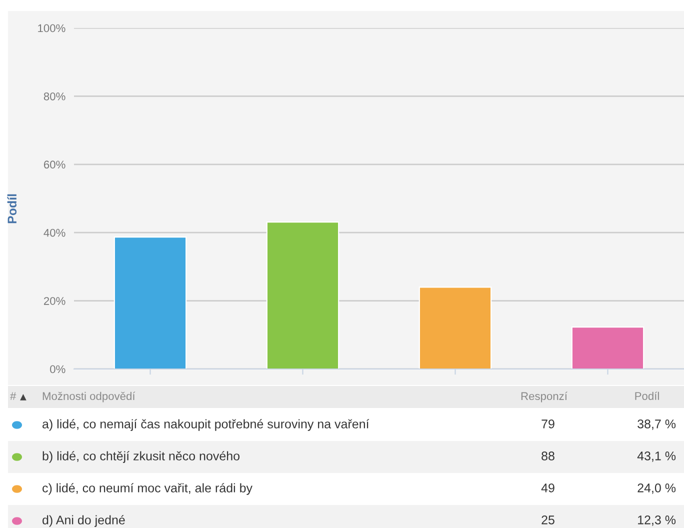 This screenshot has width=684, height=528. What do you see at coordinates (547, 488) in the screenshot?
I see `text: 49` at bounding box center [547, 488].